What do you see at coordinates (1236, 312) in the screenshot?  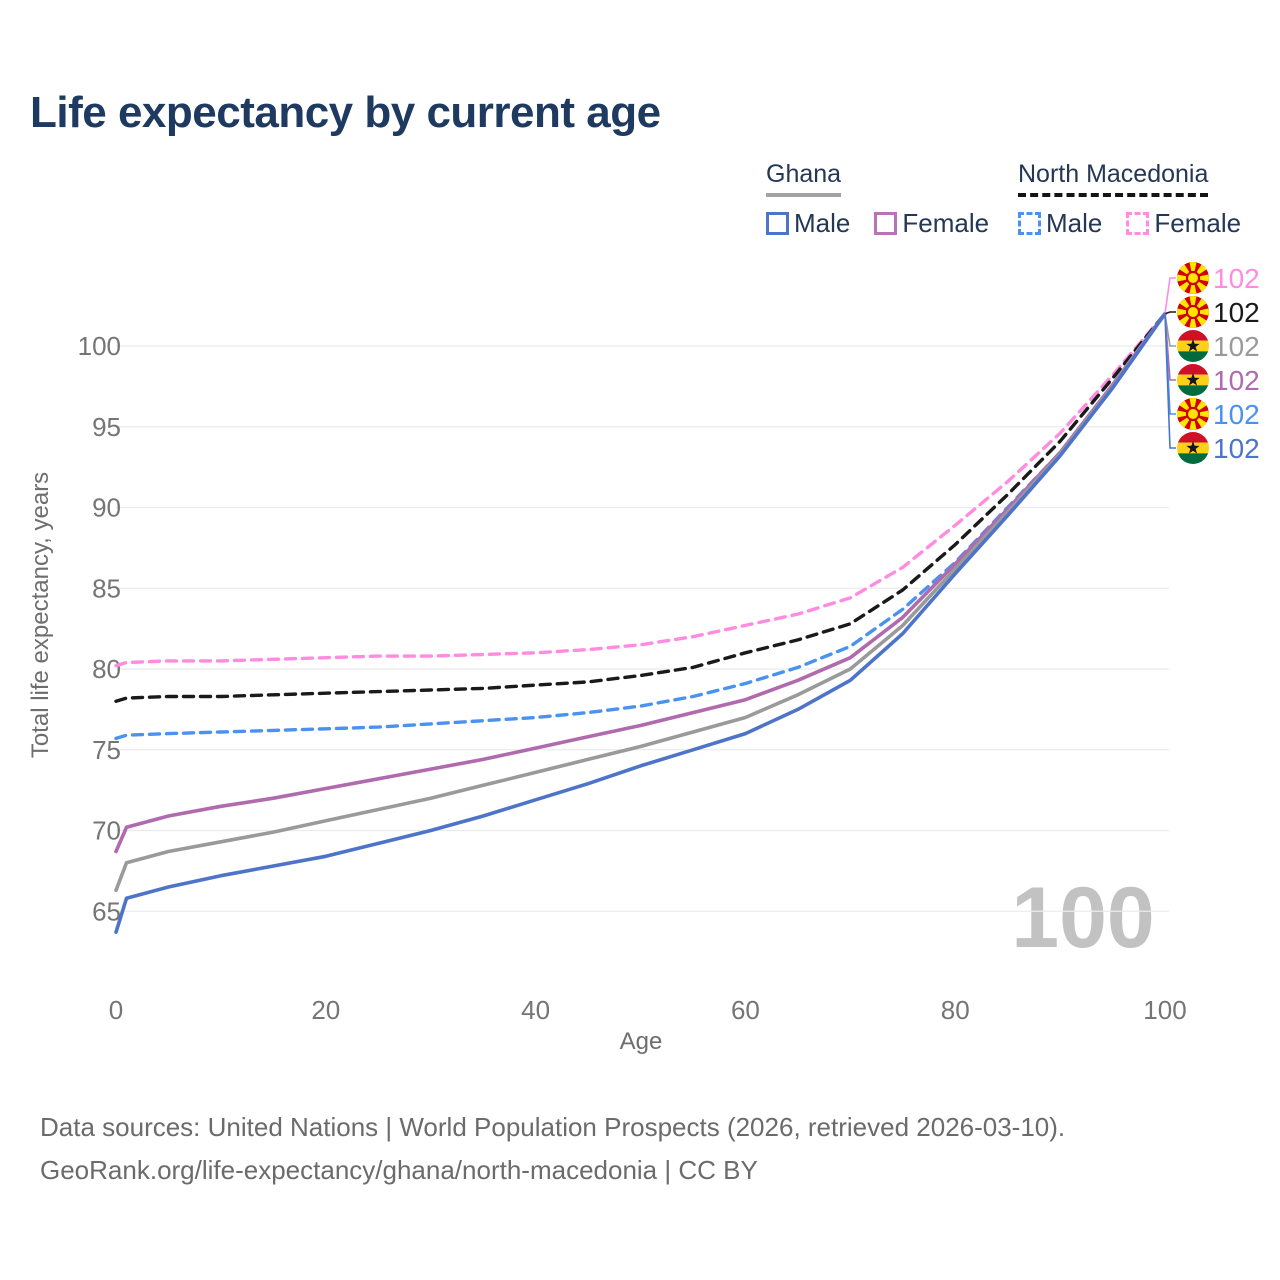 I see `end-label-value-nm_total: 102` at bounding box center [1236, 312].